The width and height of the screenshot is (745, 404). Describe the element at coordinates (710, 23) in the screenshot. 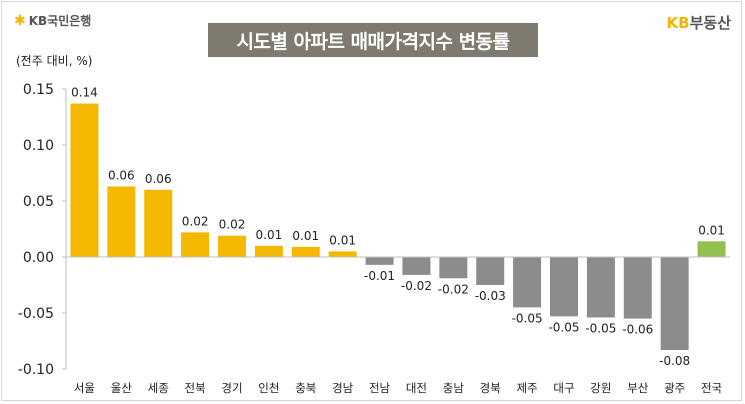

I see `brand-name: 부동산` at that location.